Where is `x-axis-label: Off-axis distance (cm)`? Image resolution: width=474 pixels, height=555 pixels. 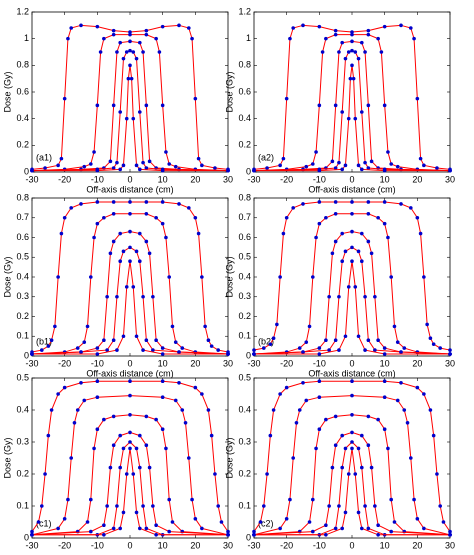 x-axis-label: Off-axis distance (cm) is located at coordinates (129, 373).